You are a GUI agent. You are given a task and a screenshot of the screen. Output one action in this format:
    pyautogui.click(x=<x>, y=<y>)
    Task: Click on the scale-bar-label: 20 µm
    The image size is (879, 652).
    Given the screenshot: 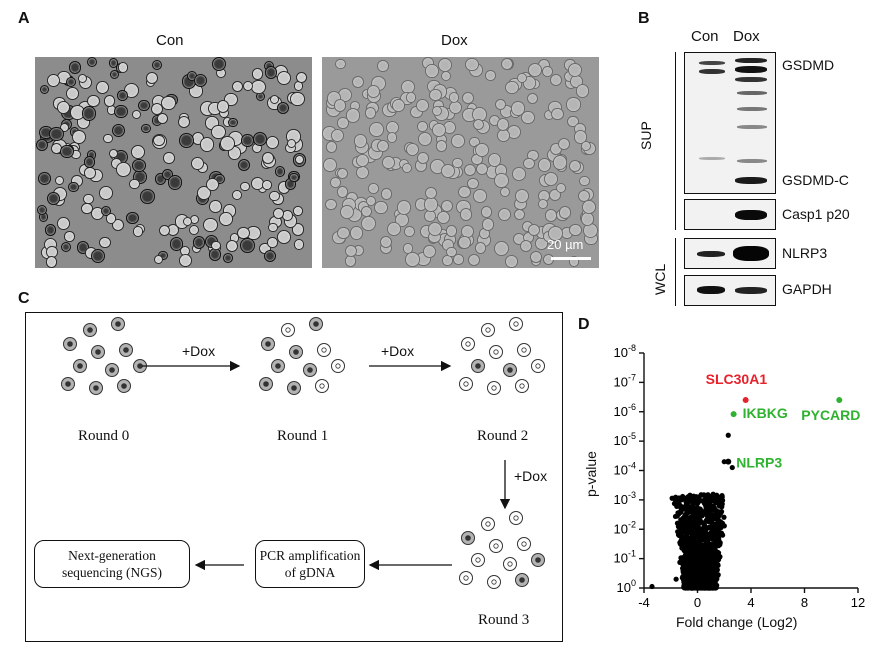 What is the action you would take?
    pyautogui.click(x=565, y=244)
    